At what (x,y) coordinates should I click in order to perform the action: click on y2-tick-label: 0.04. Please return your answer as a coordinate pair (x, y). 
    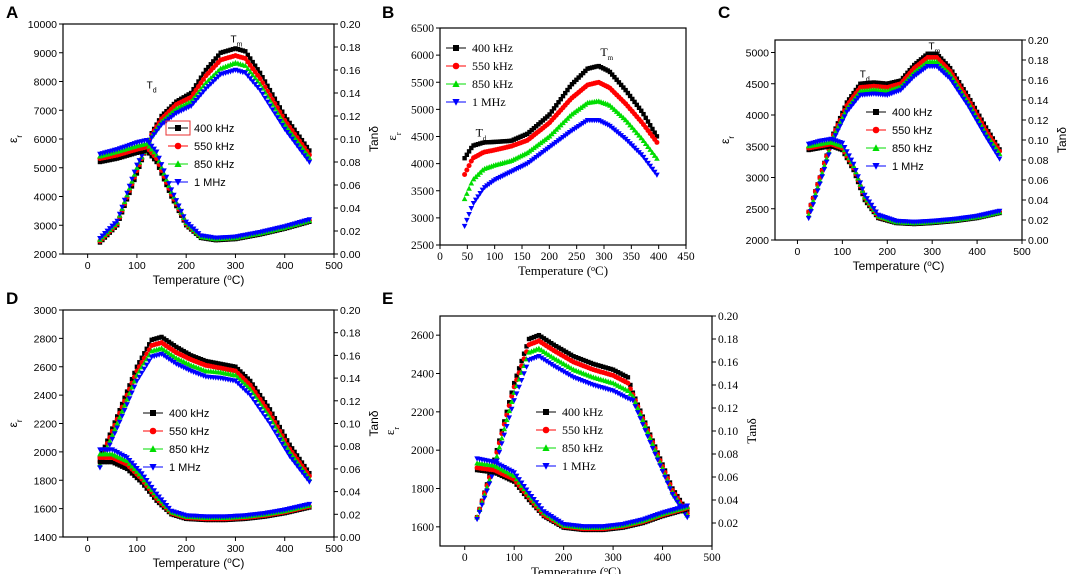
    Looking at the image, I should click on (728, 501).